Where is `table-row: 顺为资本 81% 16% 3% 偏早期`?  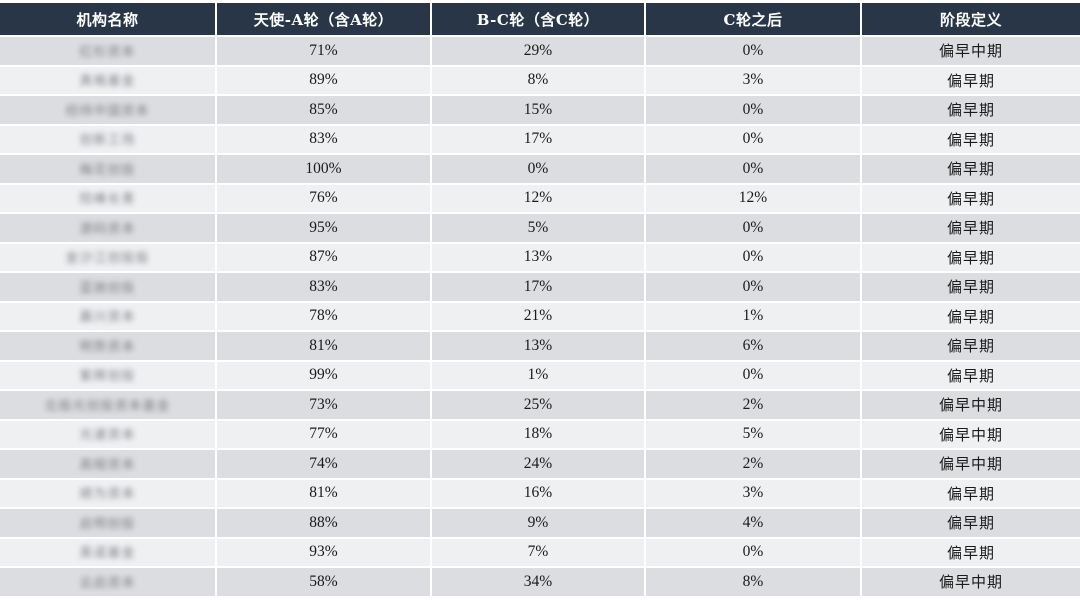
table-row: 顺为资本 81% 16% 3% 偏早期 is located at coordinates (540, 493).